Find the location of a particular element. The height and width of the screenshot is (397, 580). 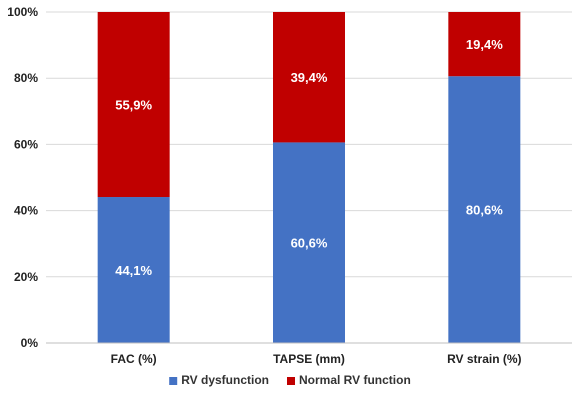

category-label: FAC (%) is located at coordinates (134, 359).